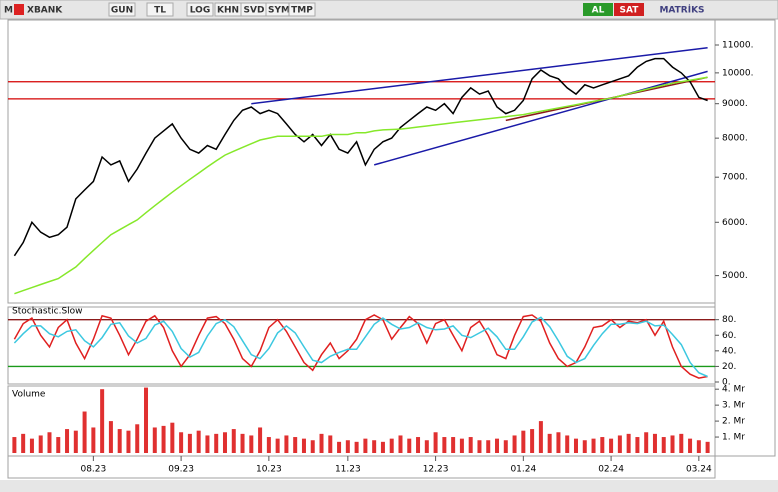  What do you see at coordinates (735, 223) in the screenshot?
I see `y-tick-label: 6000.` at bounding box center [735, 223].